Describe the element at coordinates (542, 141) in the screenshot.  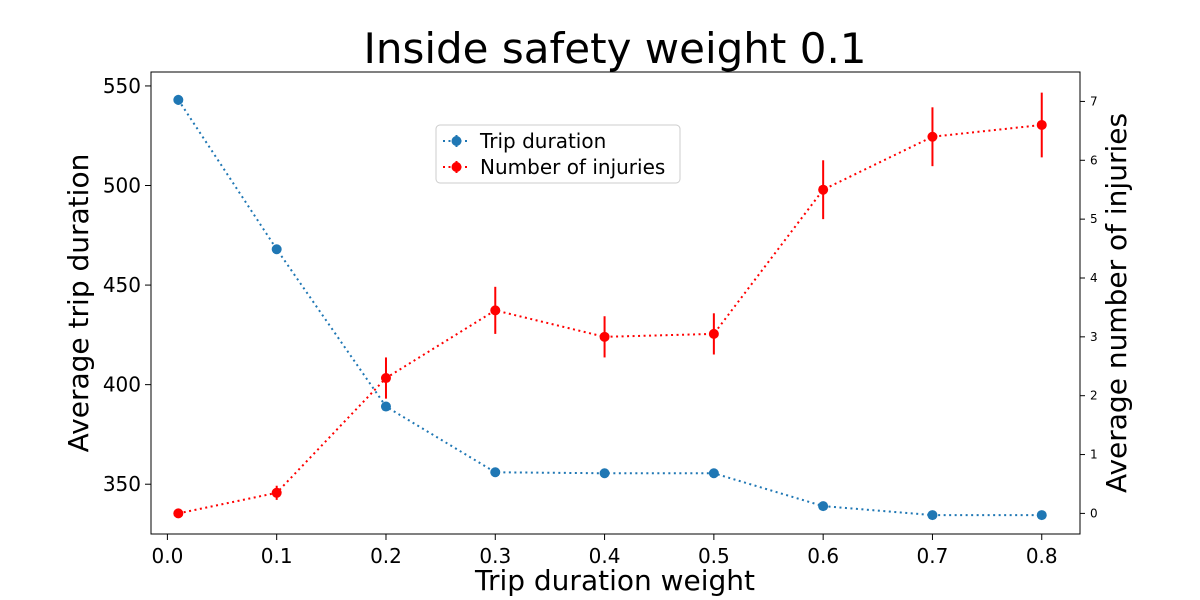
I see `legend-trip-duration-label: Trip duration` at that location.